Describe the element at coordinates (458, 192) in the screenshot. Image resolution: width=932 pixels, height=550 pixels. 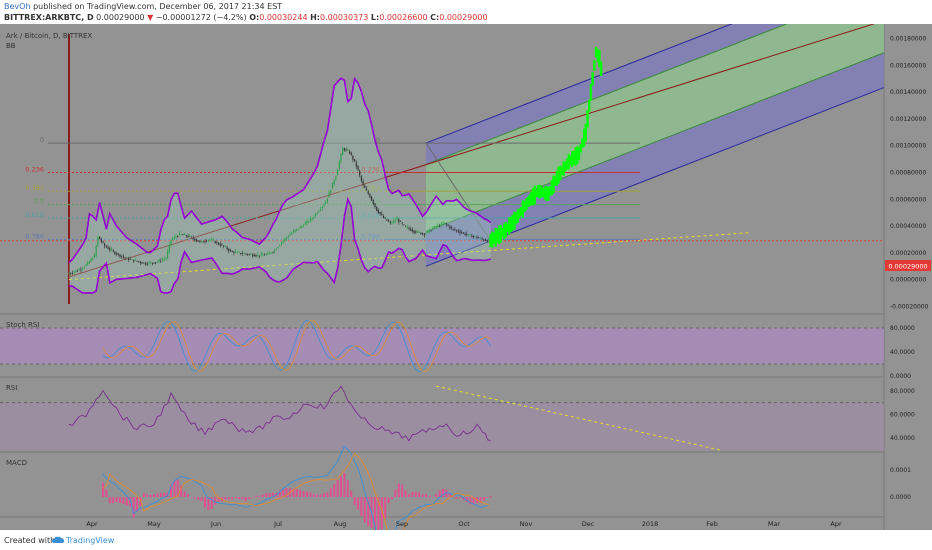
I see `pitchfork-handle` at that location.